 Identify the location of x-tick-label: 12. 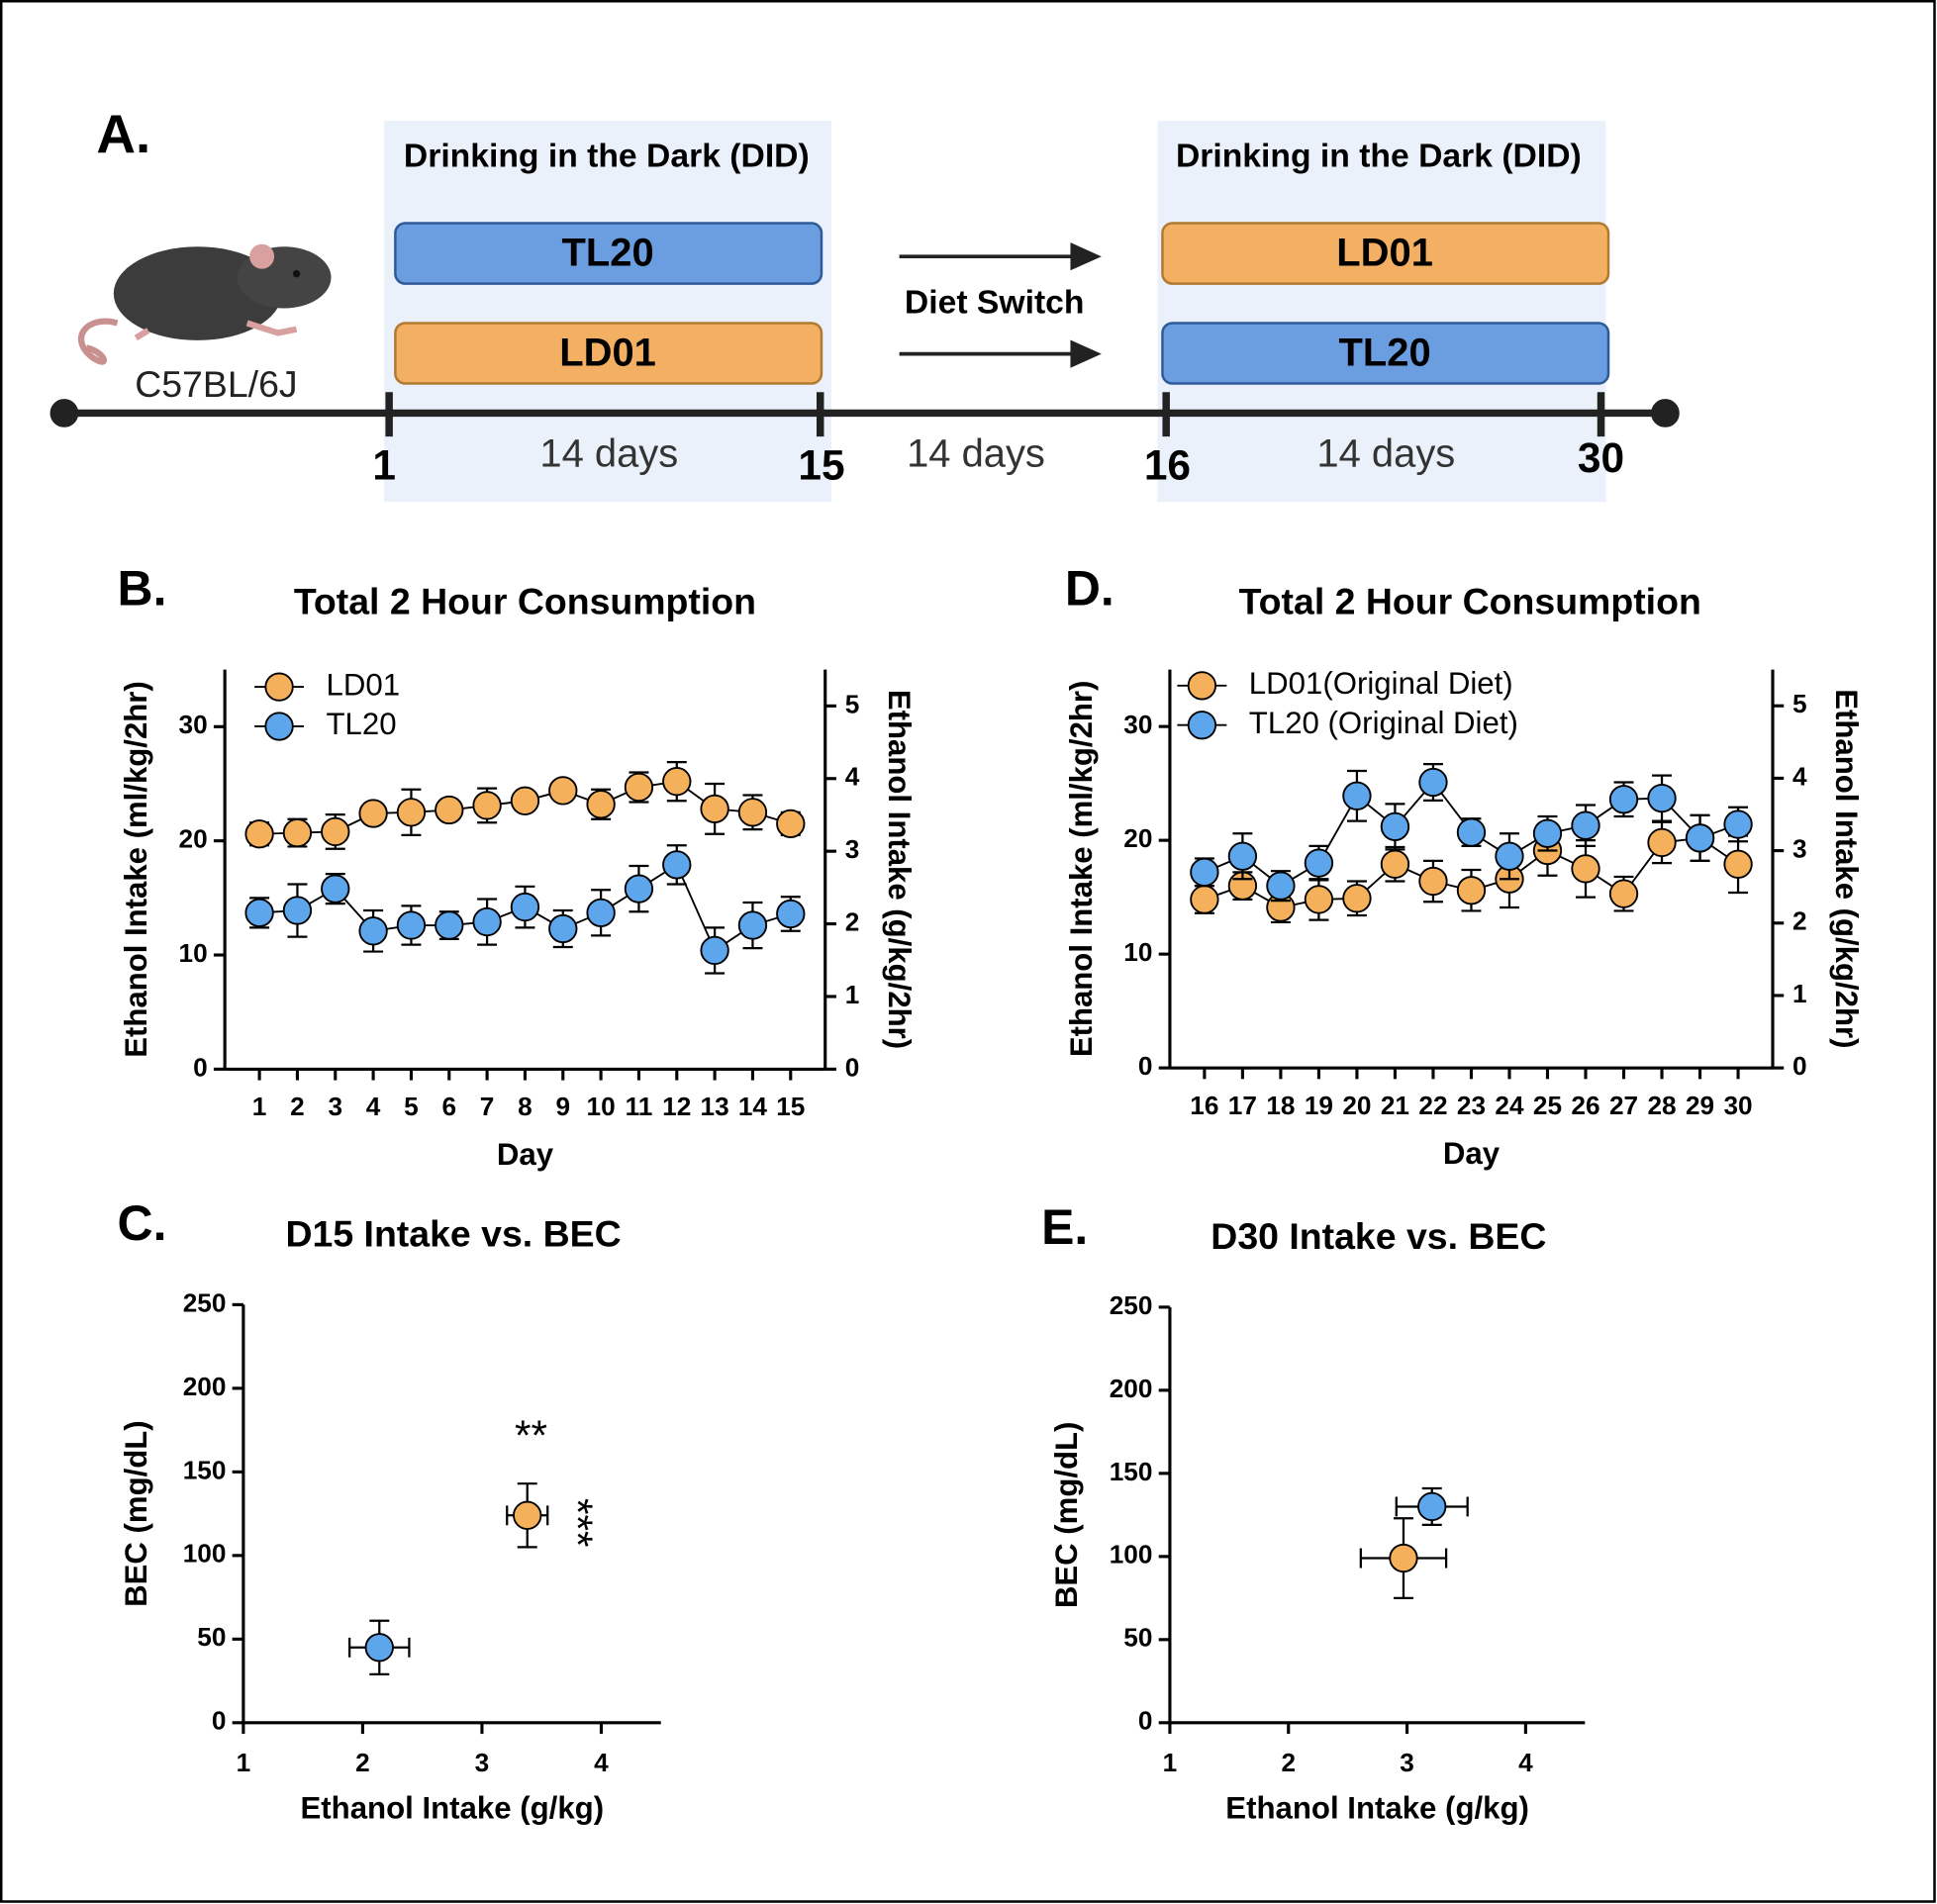
(676, 1106).